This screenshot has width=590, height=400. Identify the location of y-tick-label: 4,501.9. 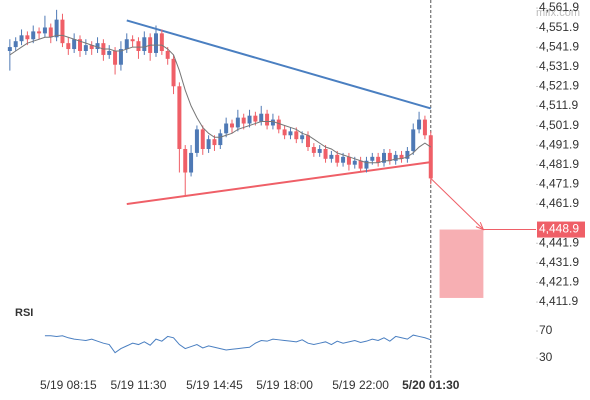
(559, 125).